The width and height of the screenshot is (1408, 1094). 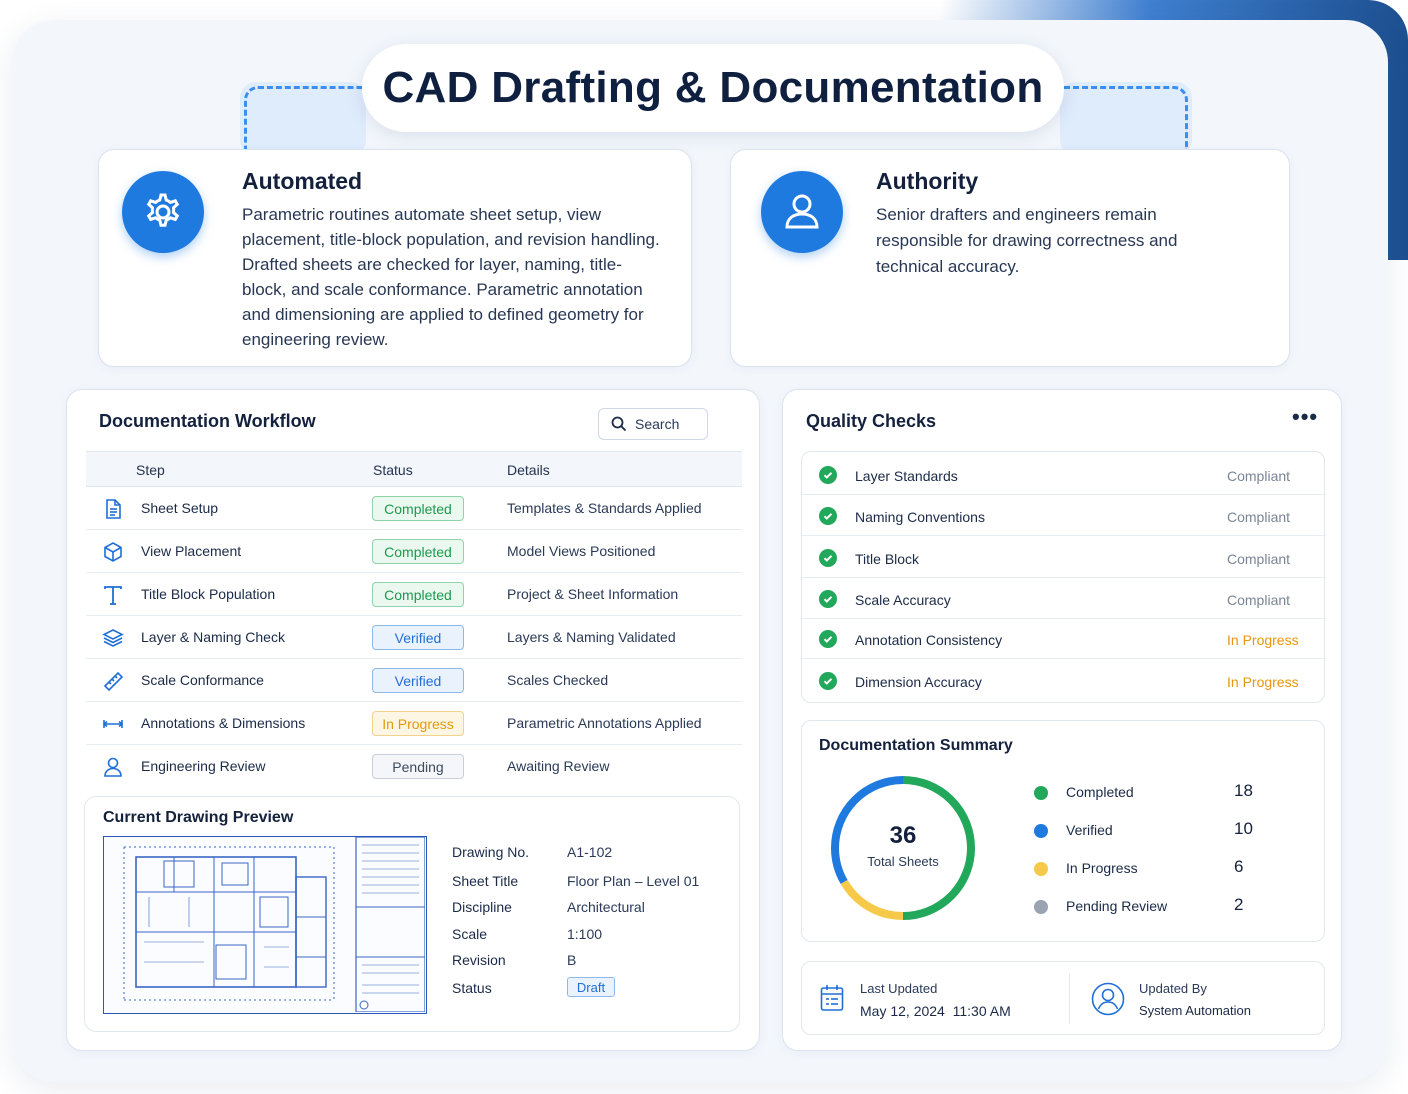 I want to click on list-item: Title Block Compliant, so click(x=1064, y=557).